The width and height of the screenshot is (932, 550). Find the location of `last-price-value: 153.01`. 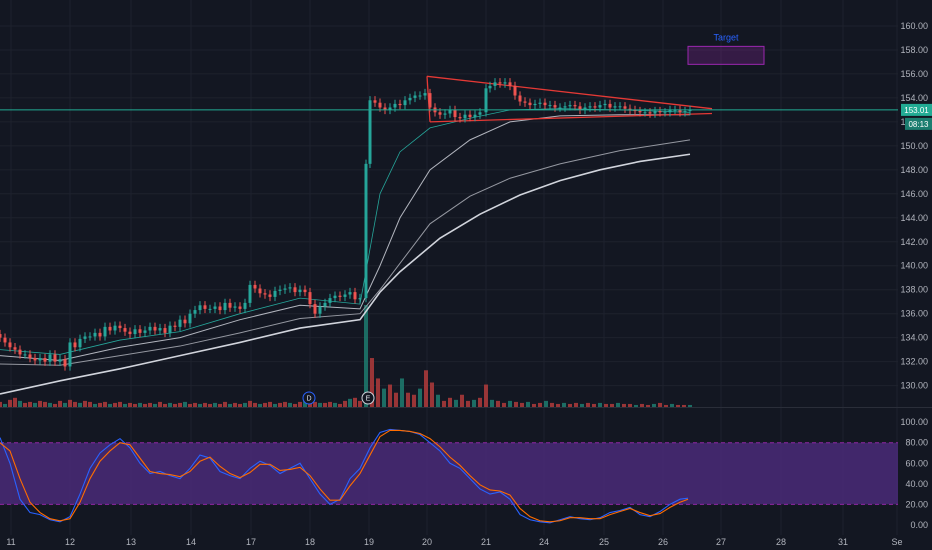

last-price-value: 153.01 is located at coordinates (916, 110).